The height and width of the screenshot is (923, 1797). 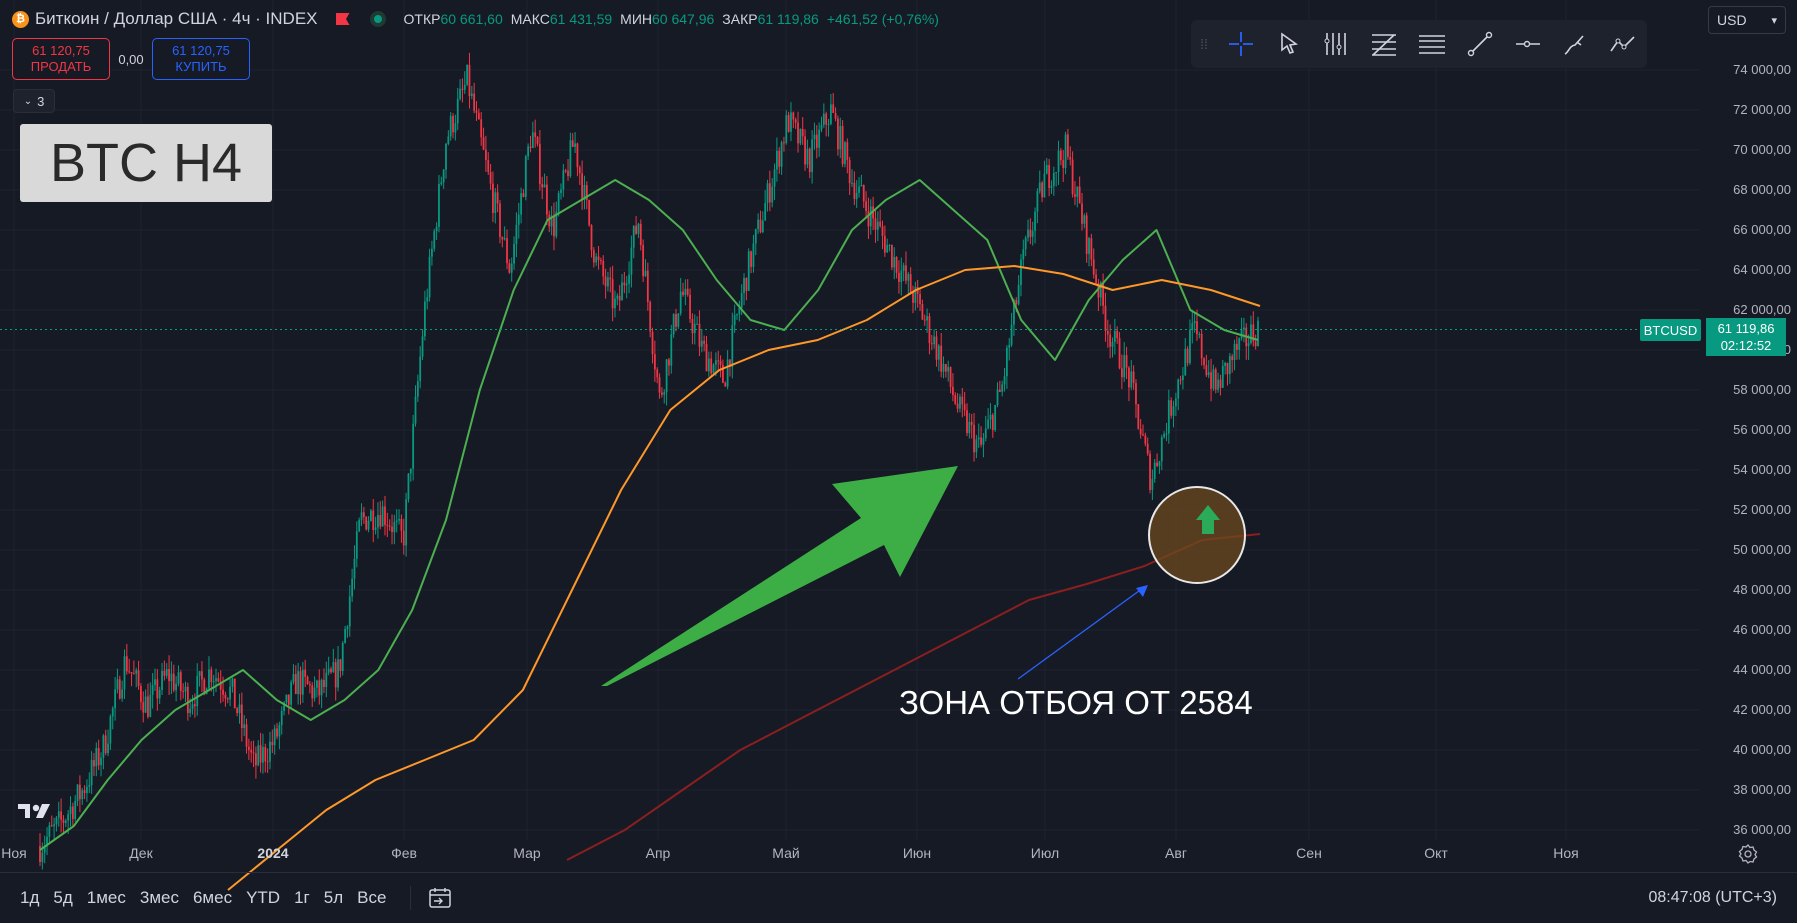 What do you see at coordinates (106, 897) in the screenshot?
I see `range-1m: 1мес` at bounding box center [106, 897].